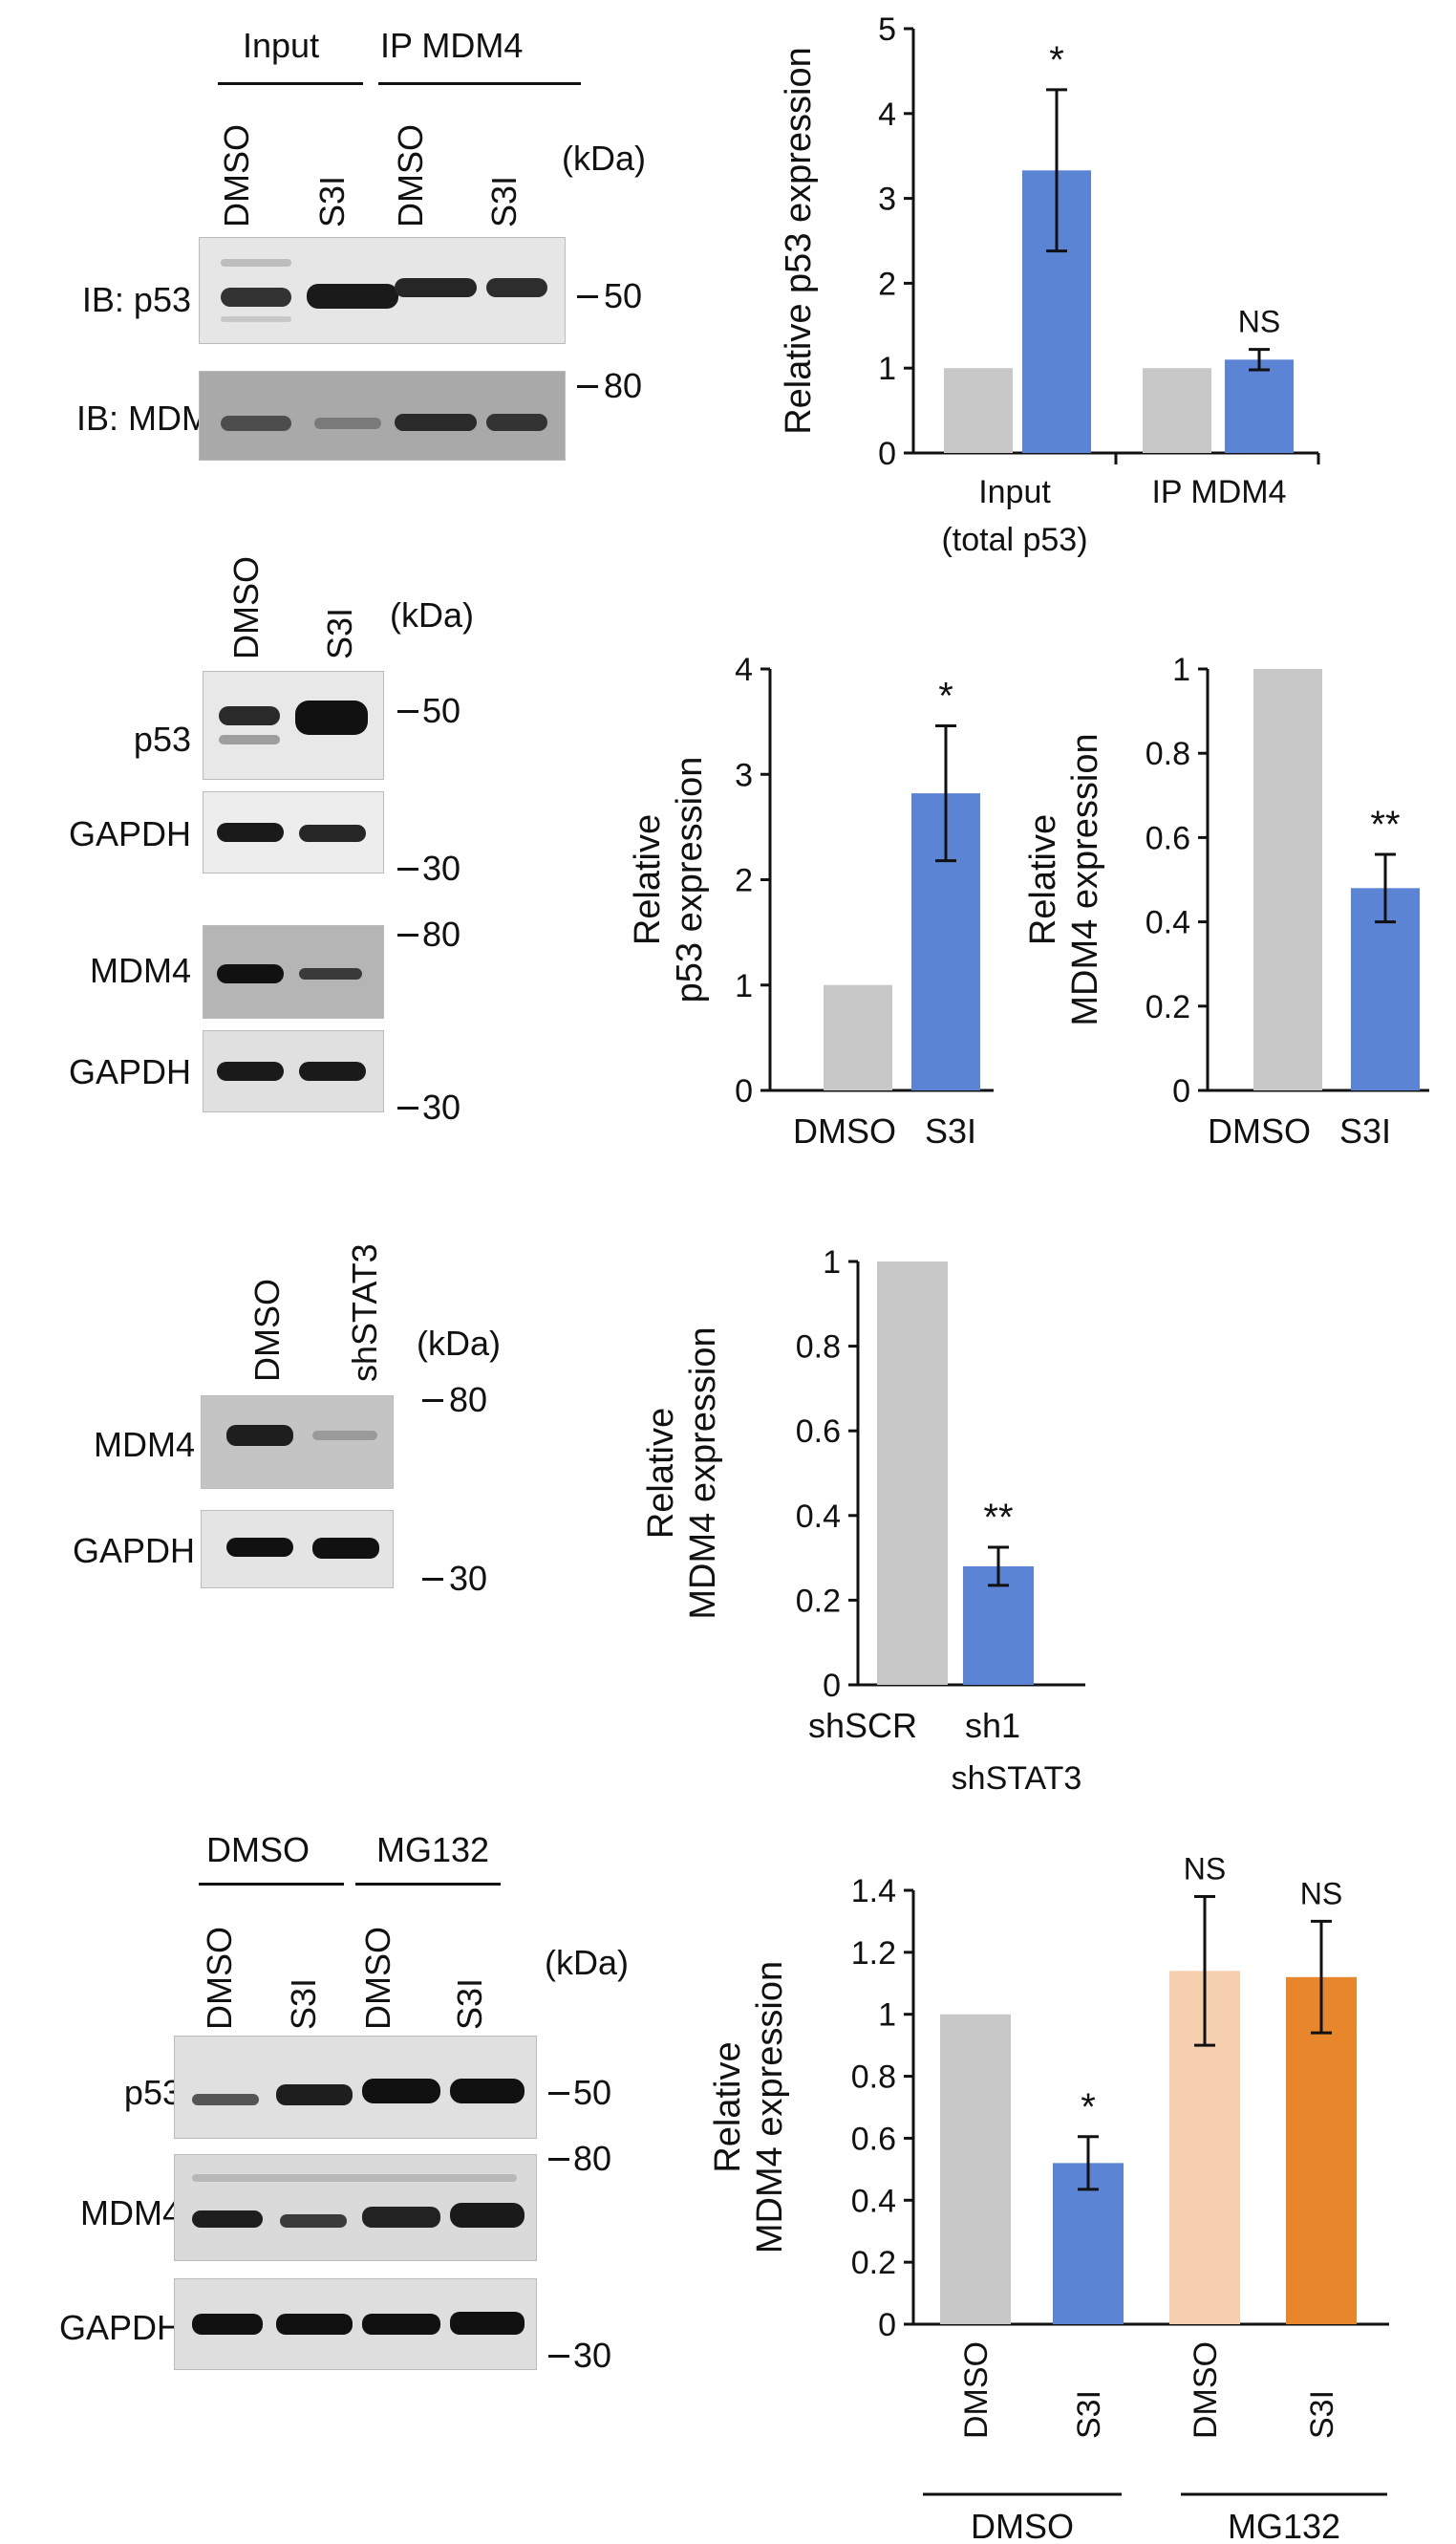 The width and height of the screenshot is (1456, 2544). What do you see at coordinates (145, 1444) in the screenshot?
I see `row-label: MDM4` at bounding box center [145, 1444].